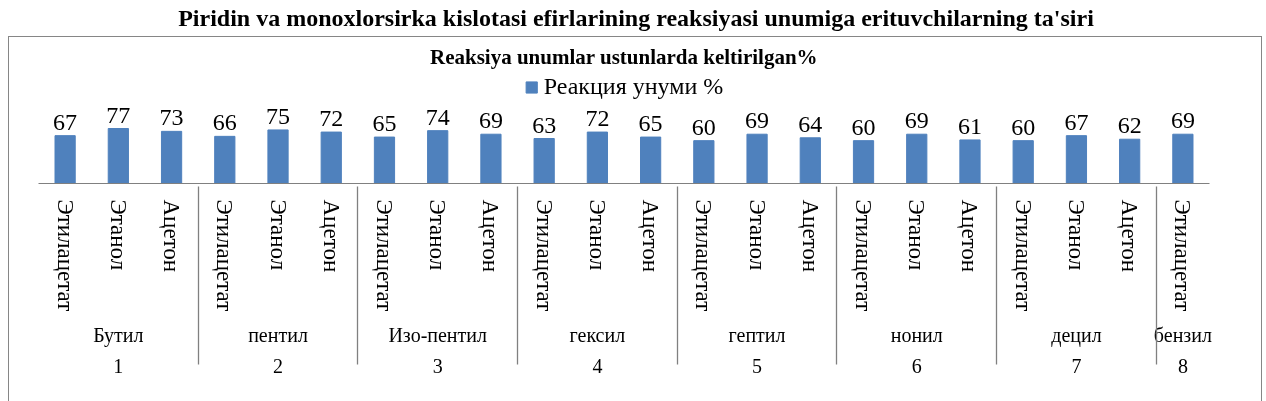 The height and width of the screenshot is (401, 1266). I want to click on category-label: 2, so click(278, 366).